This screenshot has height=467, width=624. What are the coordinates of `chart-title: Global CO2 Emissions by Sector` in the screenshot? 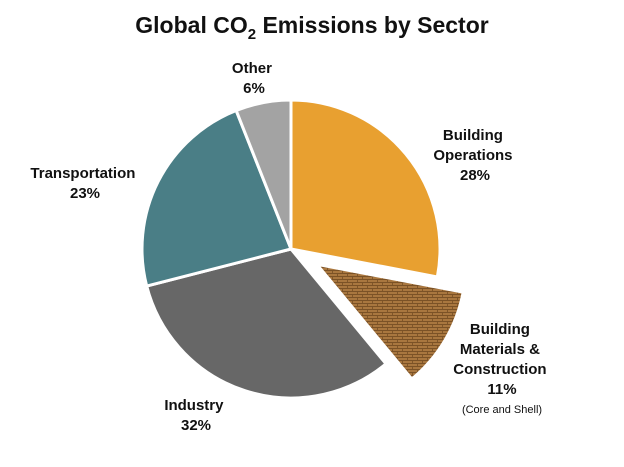 It's located at (311, 27).